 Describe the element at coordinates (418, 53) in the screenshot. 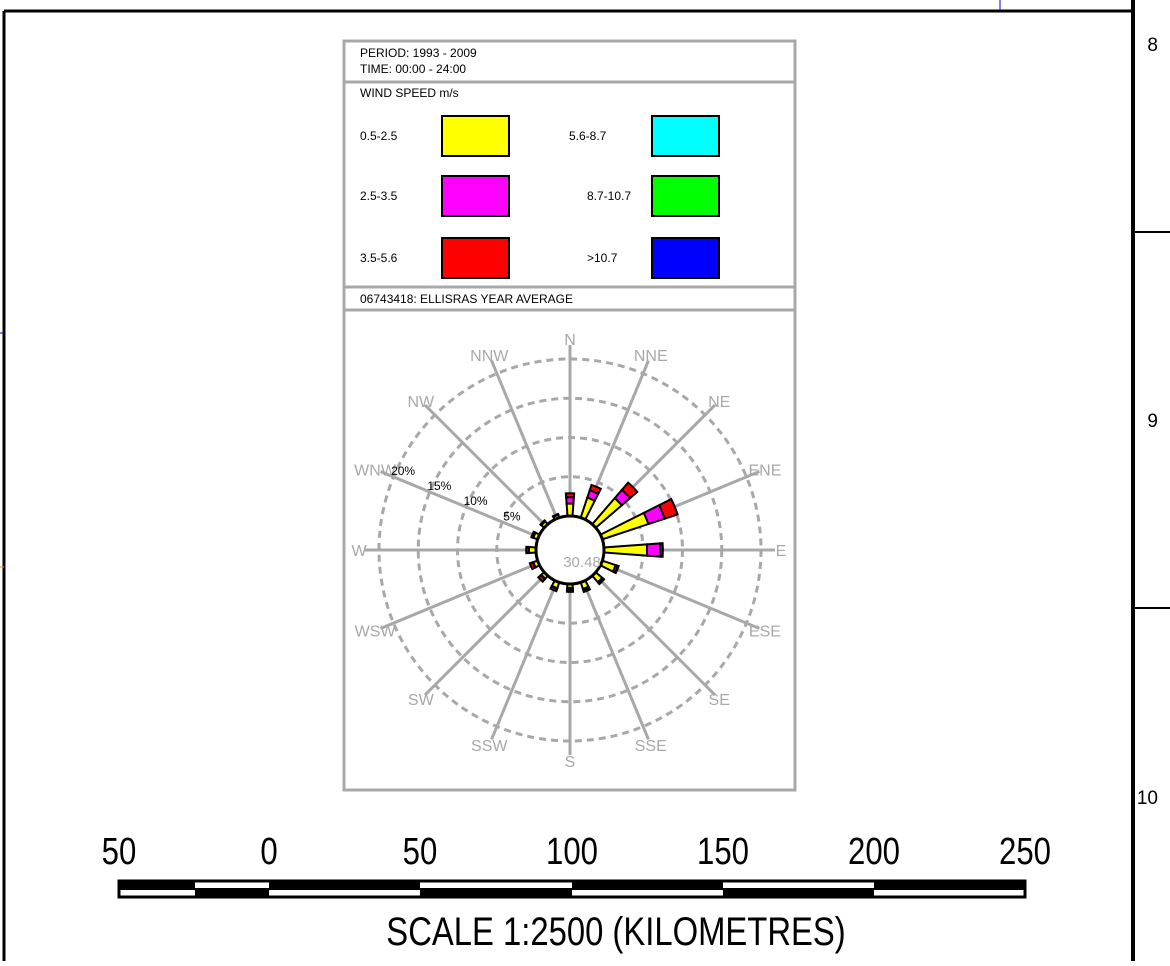

I see `period-text: PERIOD: 1993 - 2009` at that location.